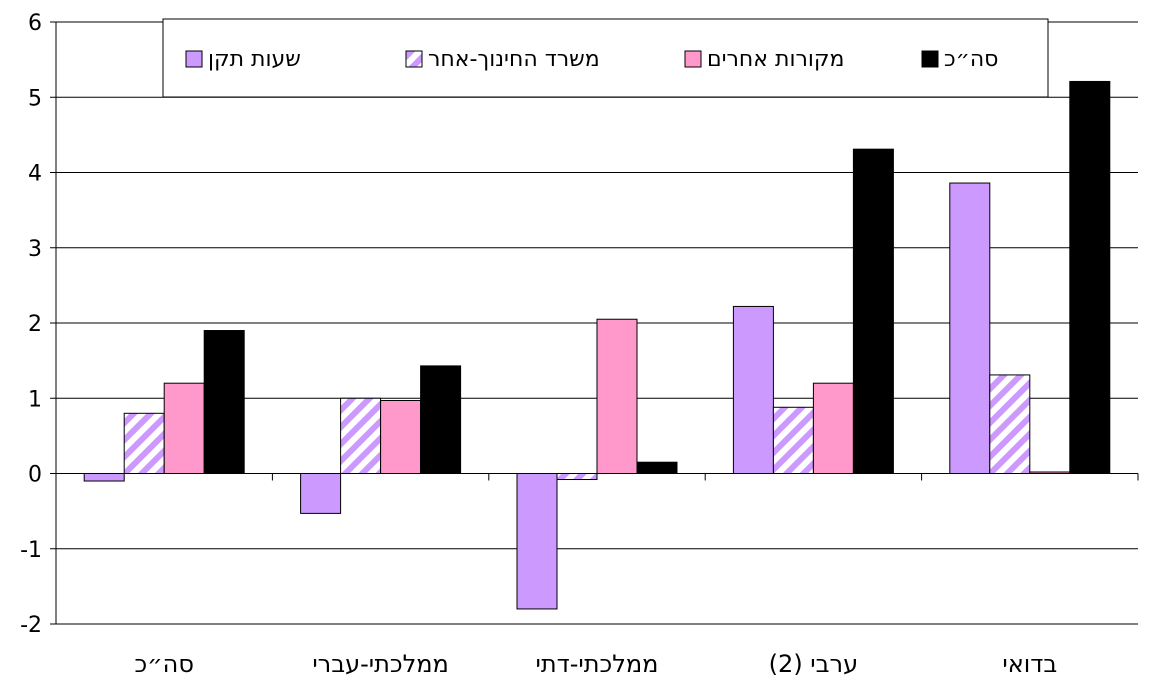 The image size is (1154, 683). I want to click on y-tick-label: 5, so click(35, 98).